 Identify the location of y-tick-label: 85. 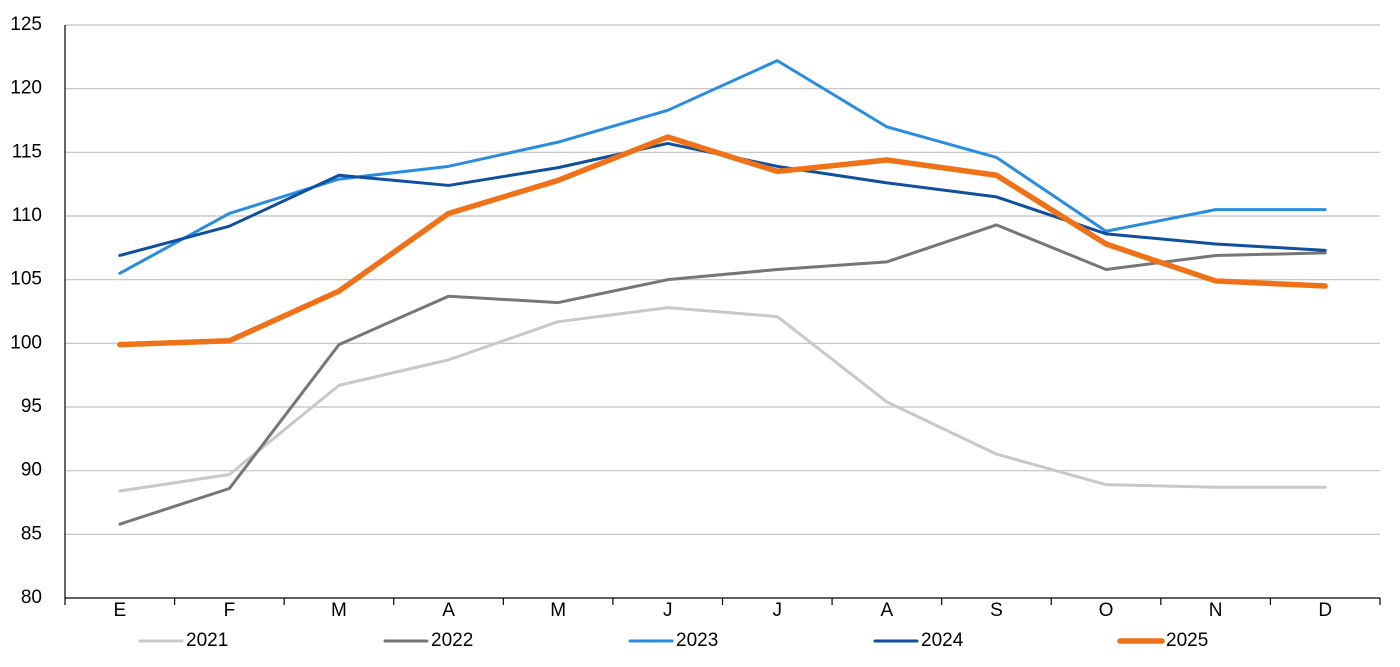
(31, 533).